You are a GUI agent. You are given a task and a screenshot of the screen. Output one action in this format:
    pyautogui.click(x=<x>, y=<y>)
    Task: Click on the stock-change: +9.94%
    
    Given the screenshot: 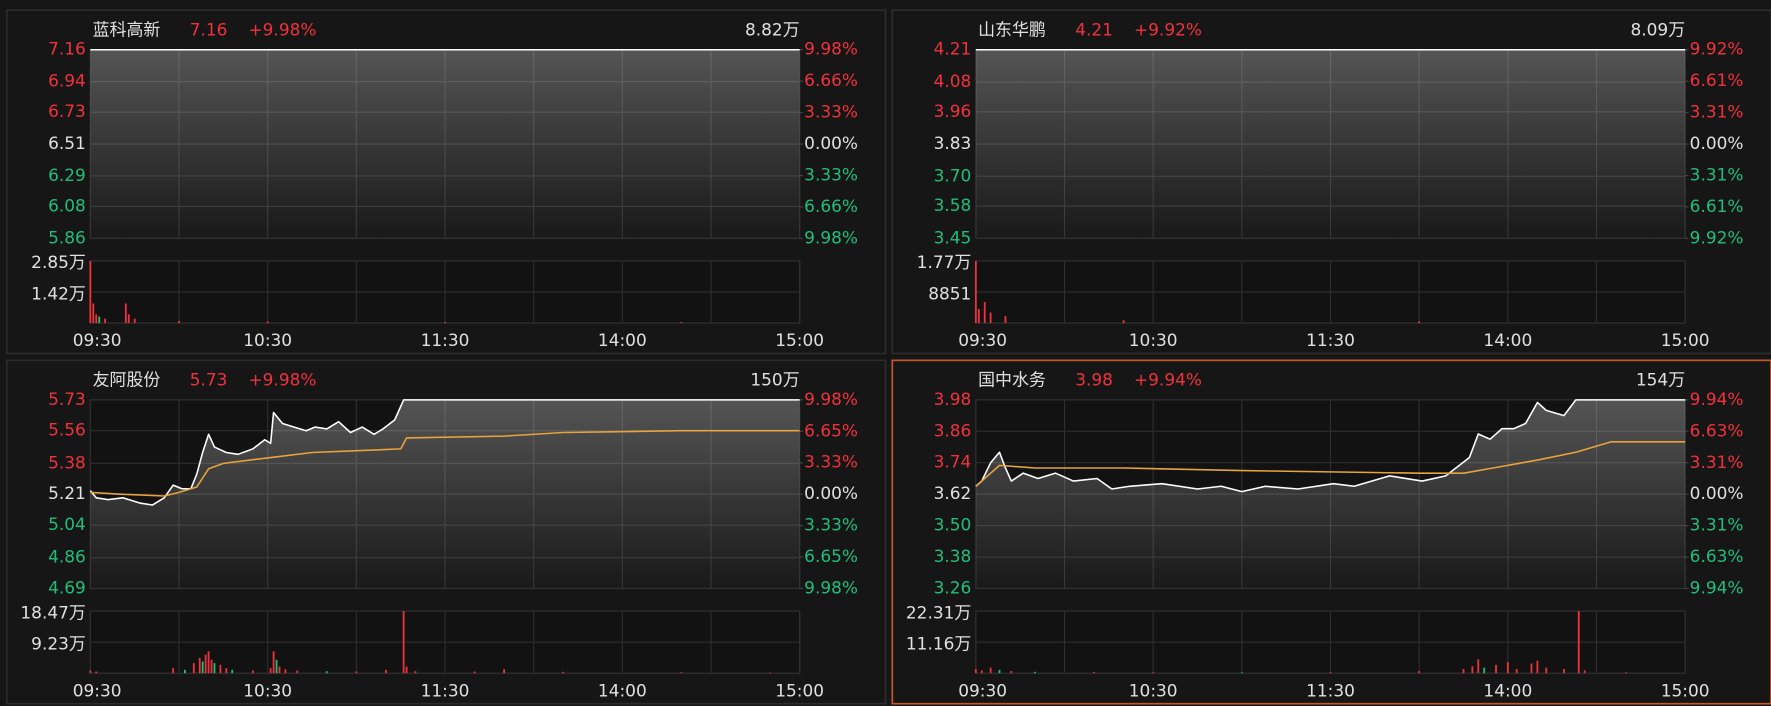 What is the action you would take?
    pyautogui.click(x=1168, y=380)
    